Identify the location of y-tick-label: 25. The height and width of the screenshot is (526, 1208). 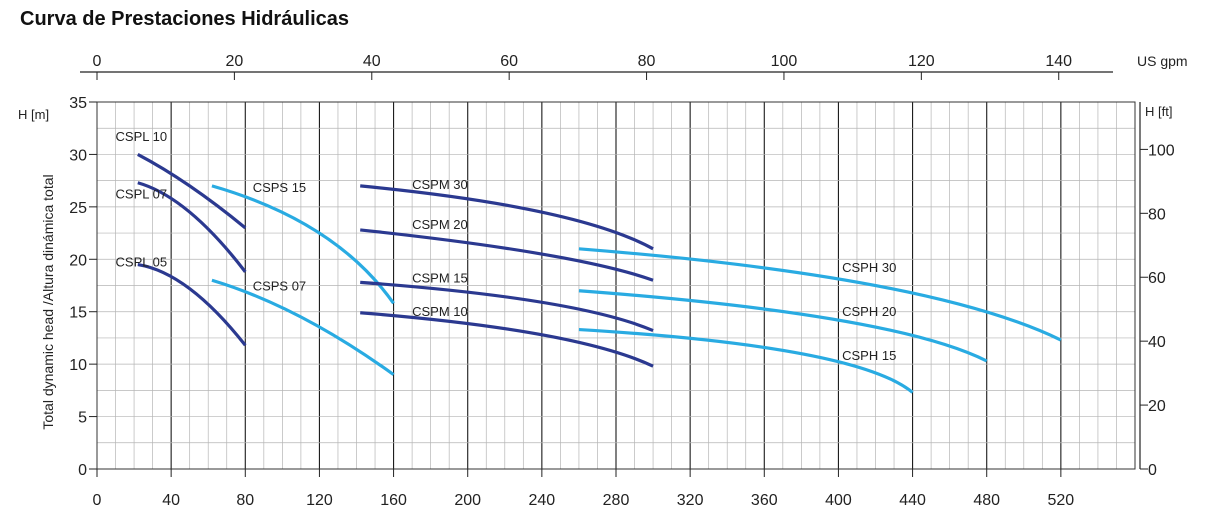
(78, 208).